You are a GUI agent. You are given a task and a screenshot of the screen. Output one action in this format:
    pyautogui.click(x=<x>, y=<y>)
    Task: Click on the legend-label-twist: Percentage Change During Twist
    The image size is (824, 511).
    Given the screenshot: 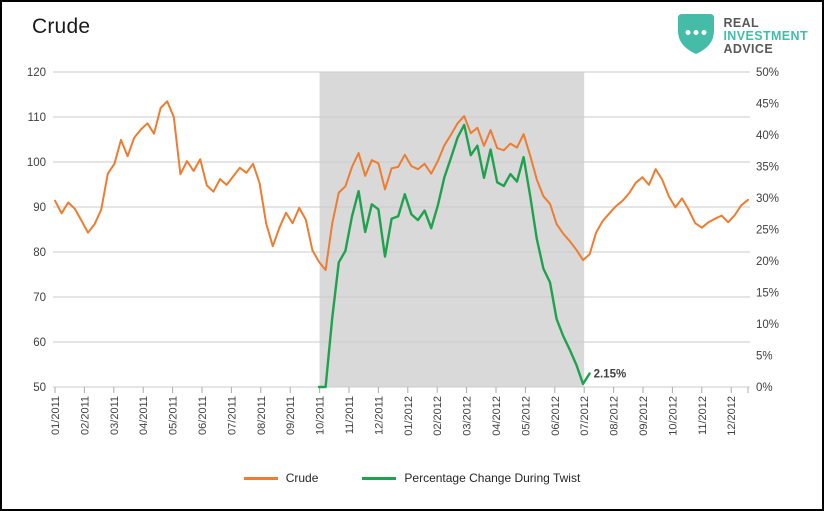 What is the action you would take?
    pyautogui.click(x=492, y=478)
    